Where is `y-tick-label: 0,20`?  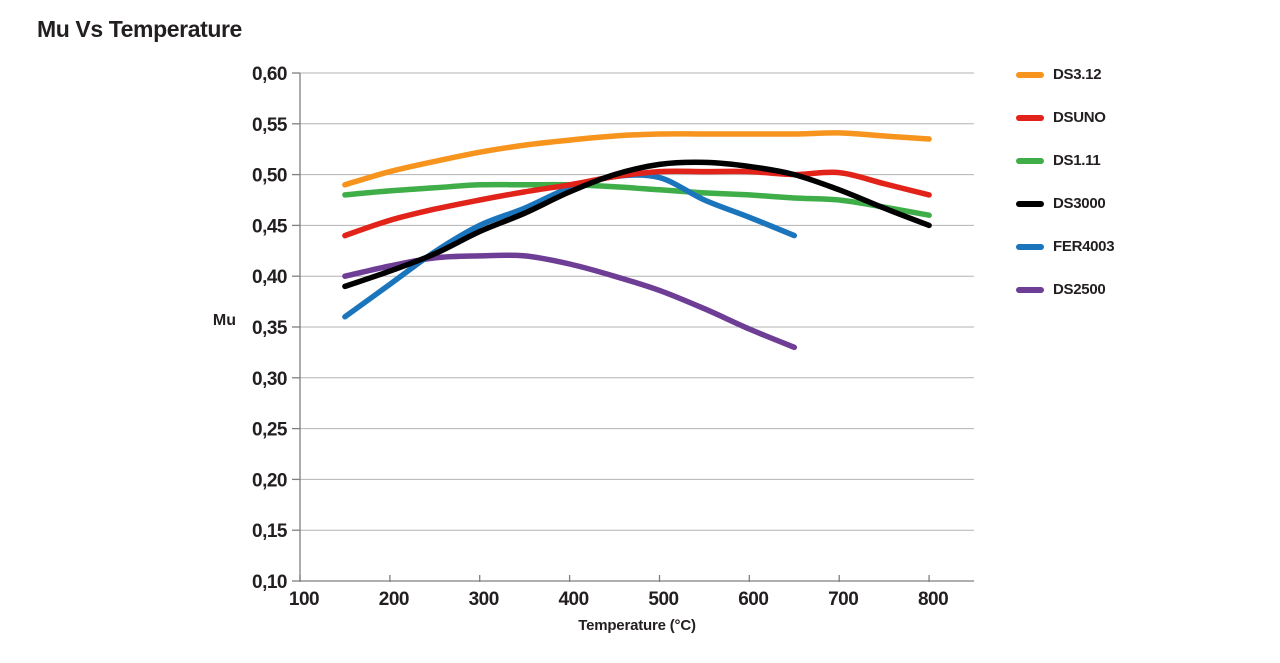 y-tick-label: 0,20 is located at coordinates (269, 480).